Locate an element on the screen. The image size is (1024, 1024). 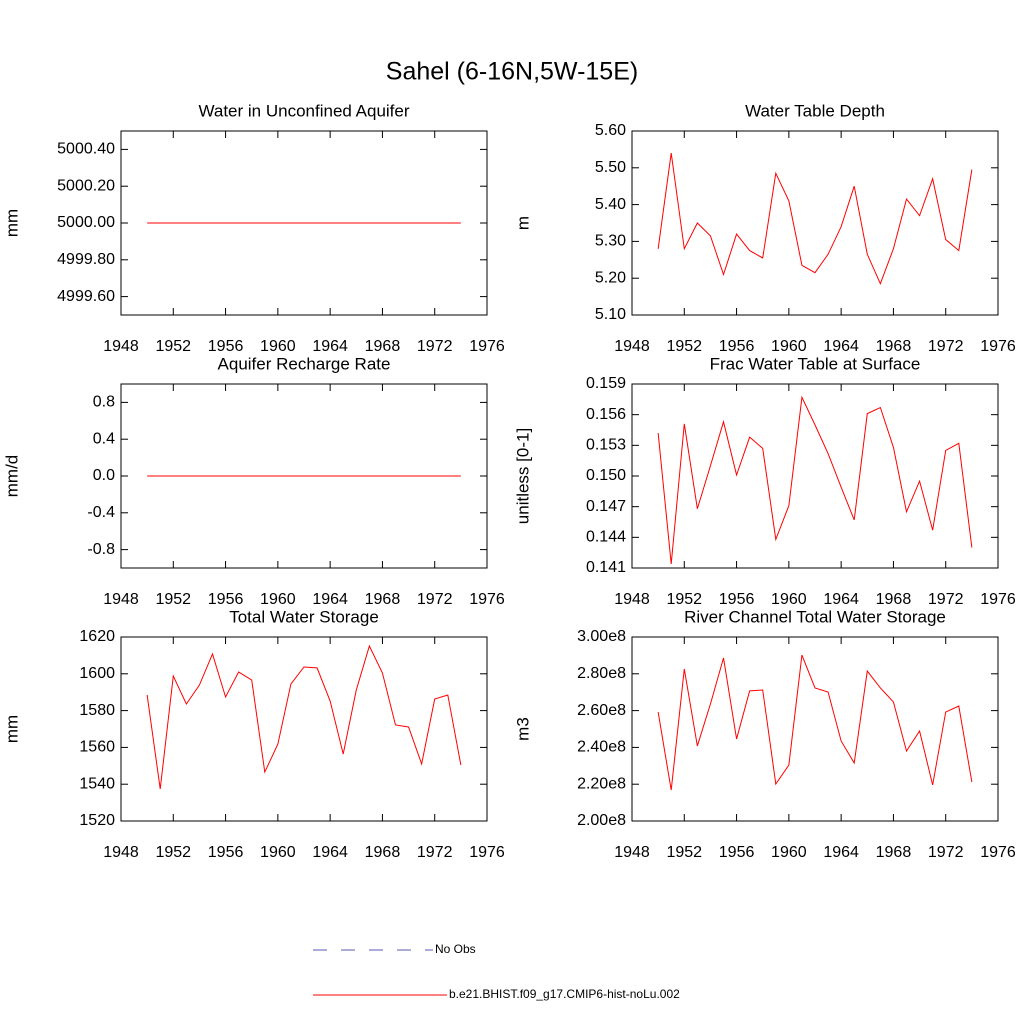
y-tick-label: 0.141 is located at coordinates (606, 567).